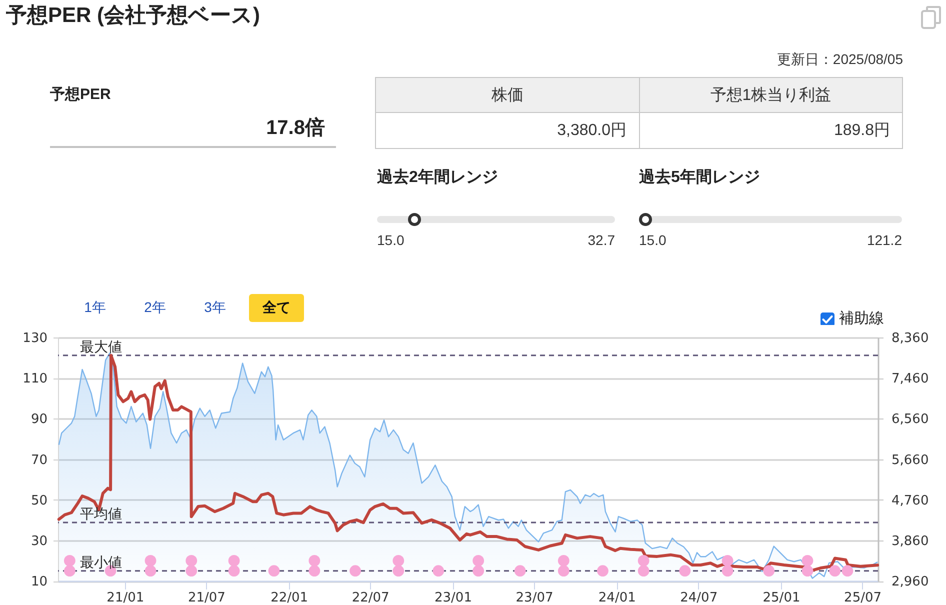  I want to click on text: 補助線, so click(861, 319).